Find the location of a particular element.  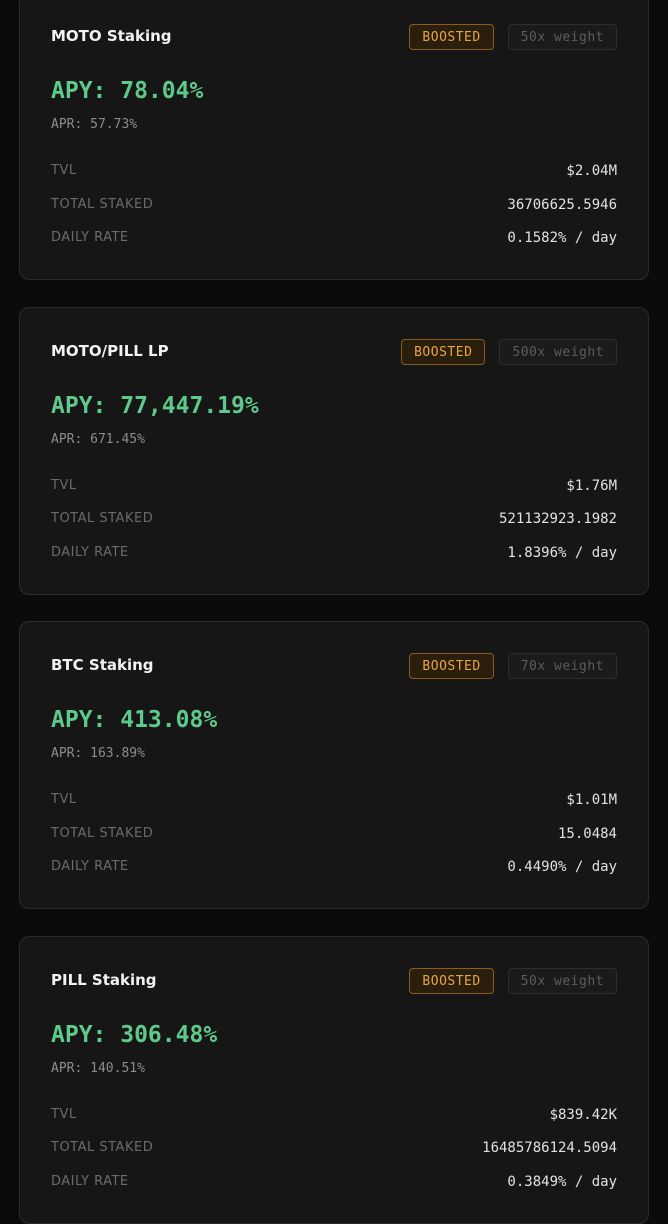

stat-value: $839.42K is located at coordinates (583, 1114).